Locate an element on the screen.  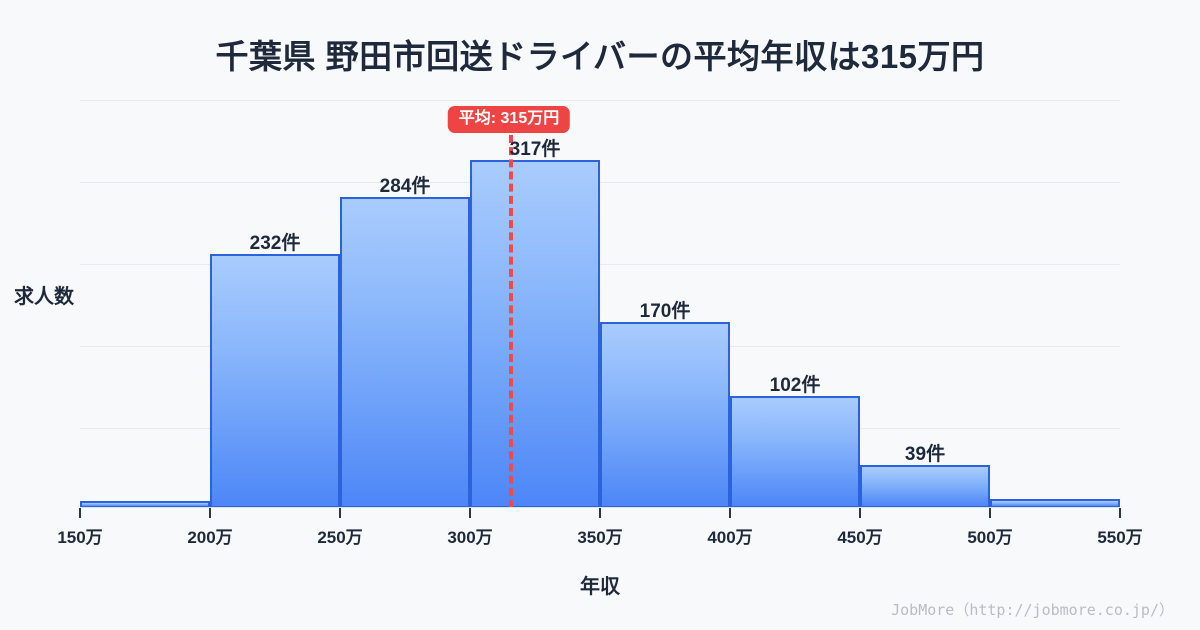
bar-value-label: 39件 is located at coordinates (925, 455).